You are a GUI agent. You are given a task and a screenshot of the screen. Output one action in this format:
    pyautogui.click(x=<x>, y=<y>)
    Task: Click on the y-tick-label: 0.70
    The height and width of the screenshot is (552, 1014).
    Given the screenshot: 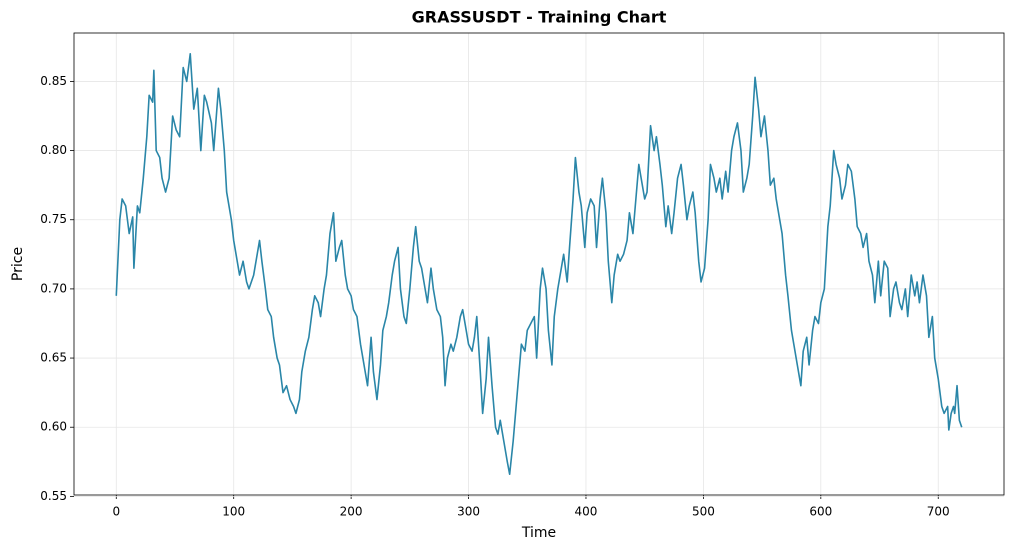 What is the action you would take?
    pyautogui.click(x=53, y=288)
    